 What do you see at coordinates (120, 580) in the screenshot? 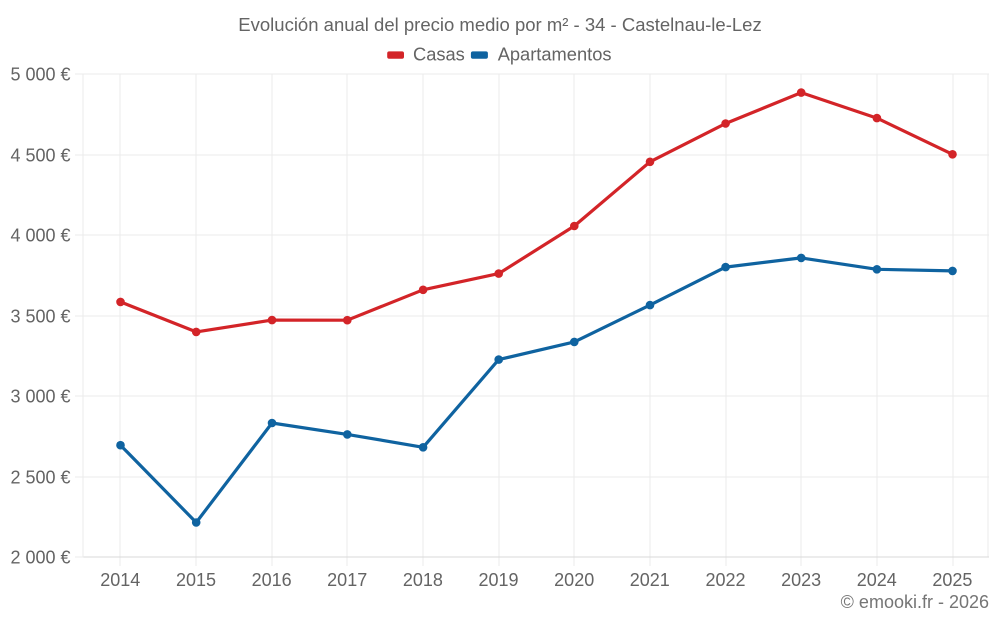
I see `svg-text: 2014` at bounding box center [120, 580].